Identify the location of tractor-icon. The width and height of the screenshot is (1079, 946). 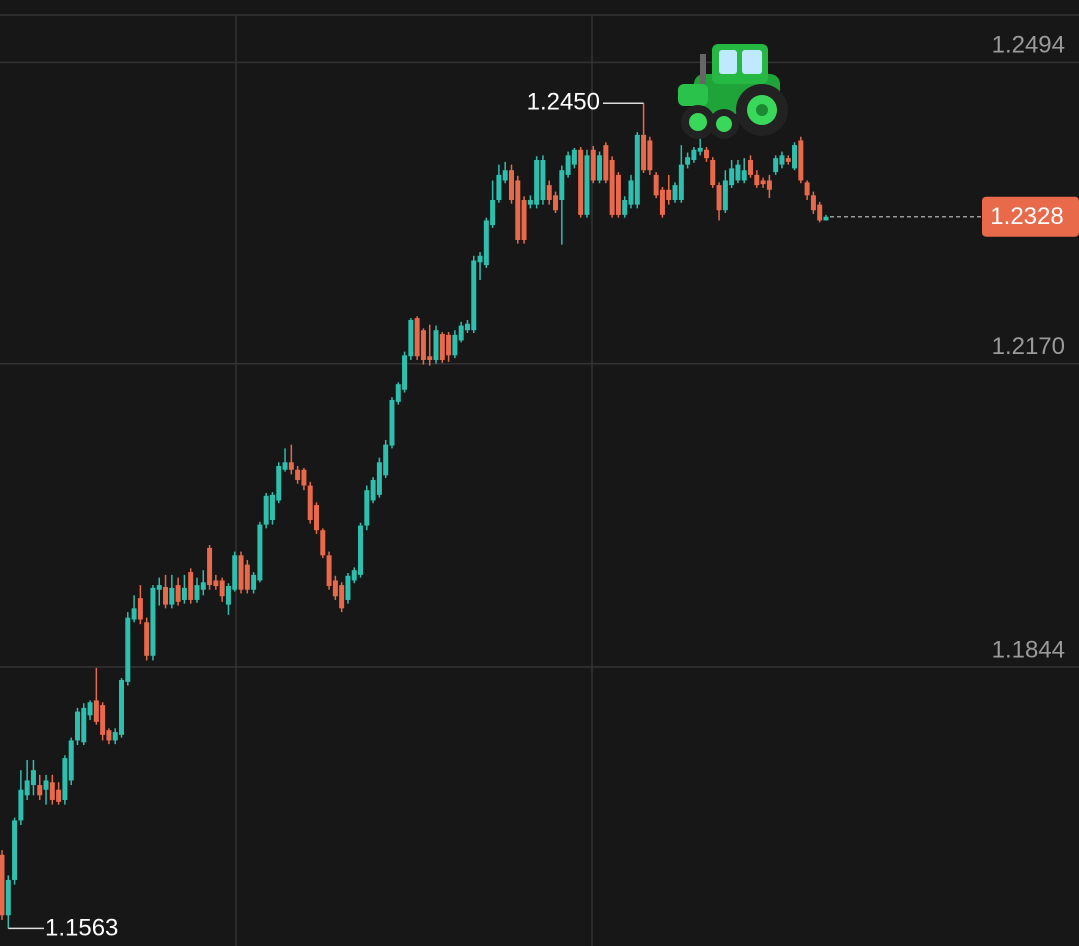
(733, 91).